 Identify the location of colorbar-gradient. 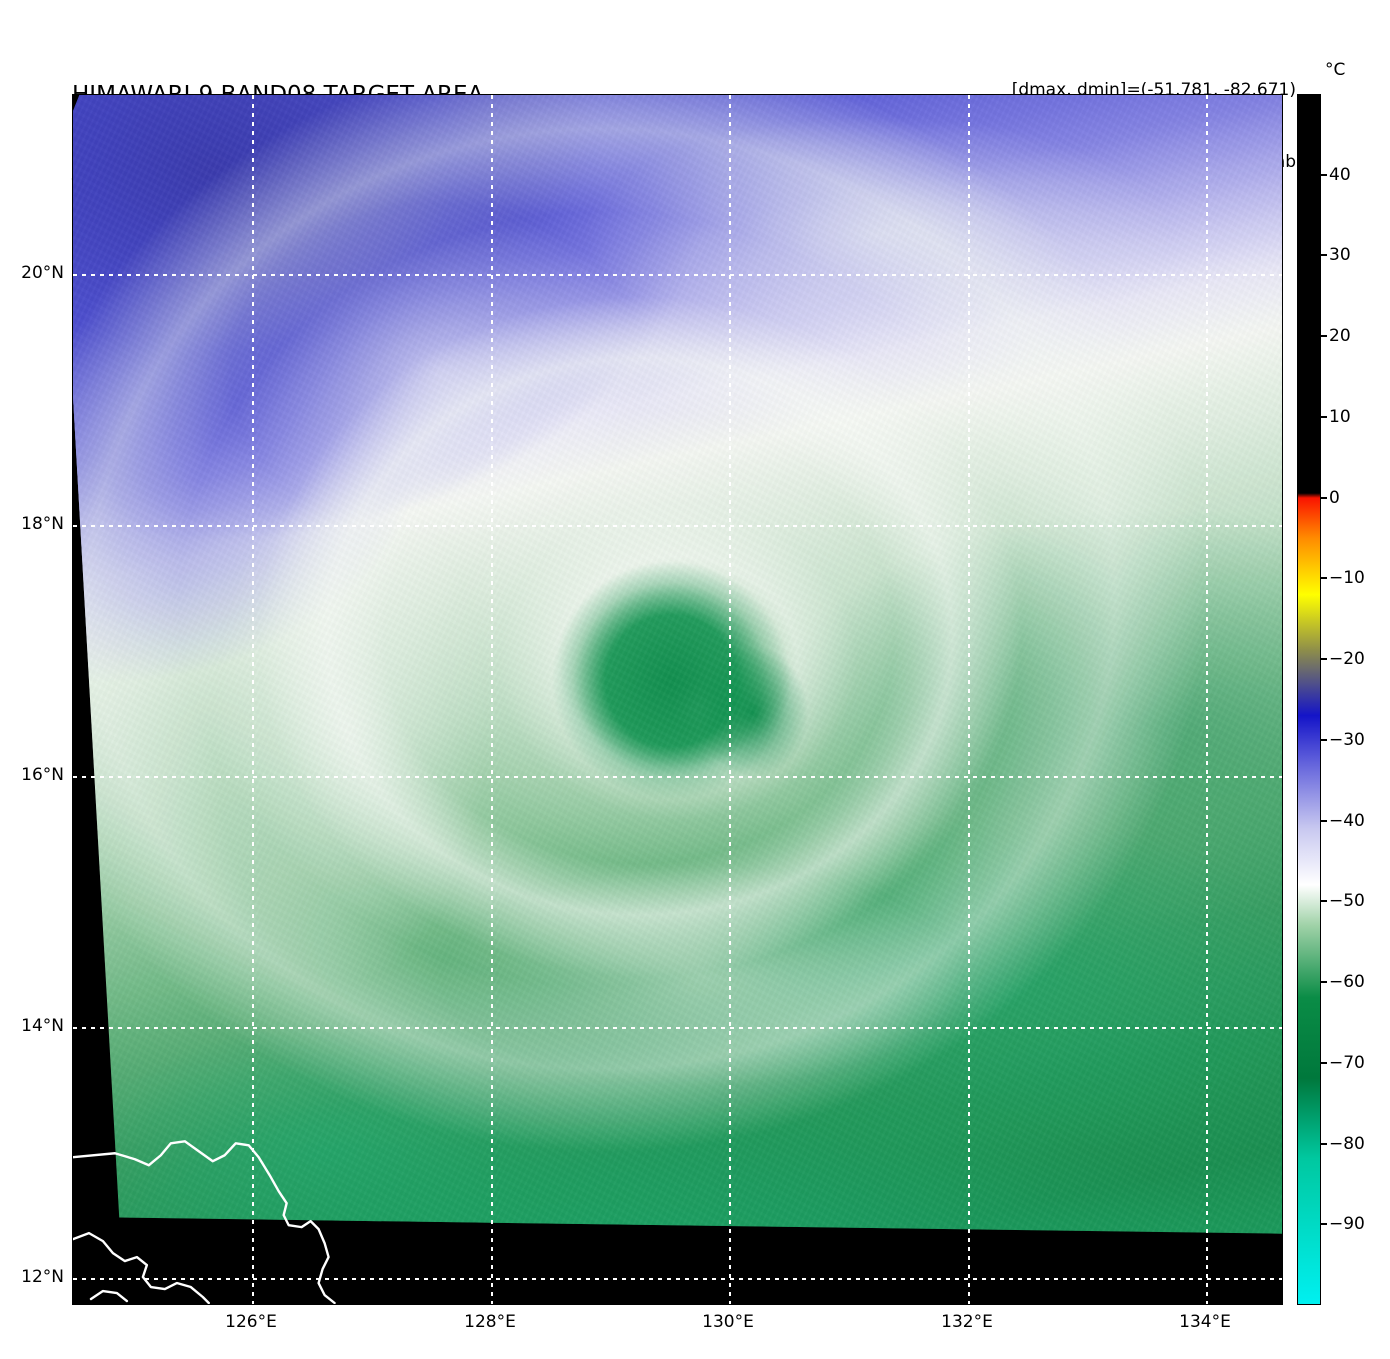
(1309, 699).